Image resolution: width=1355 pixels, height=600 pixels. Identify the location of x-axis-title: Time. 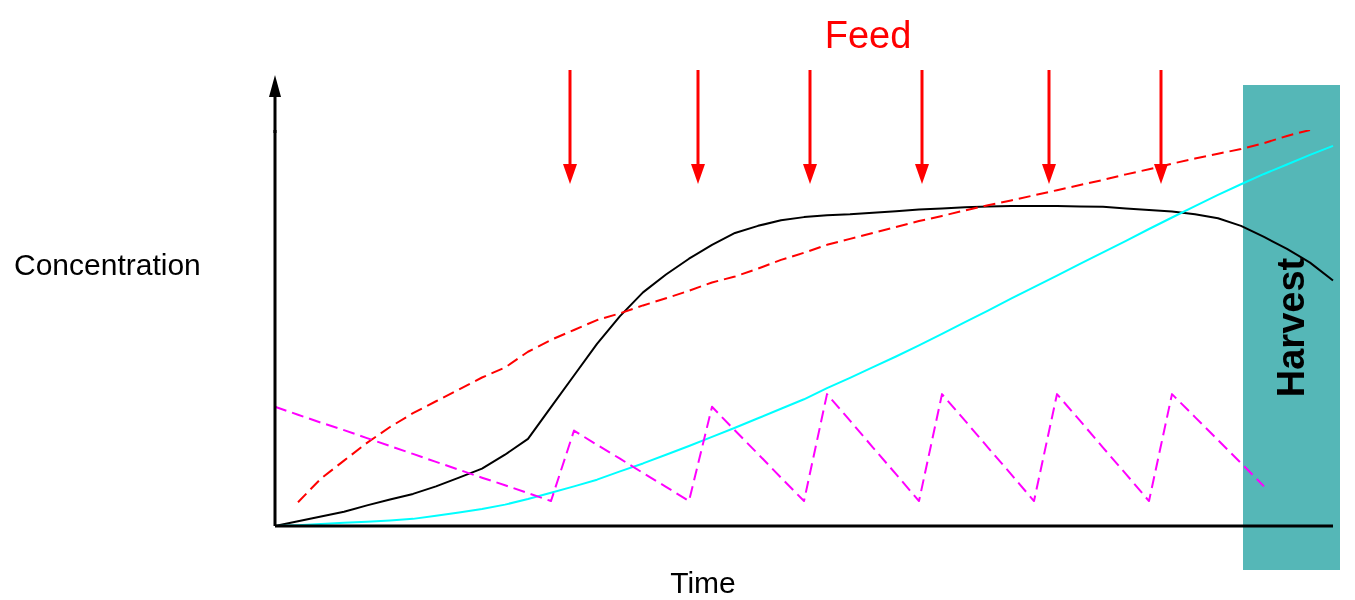
(703, 583).